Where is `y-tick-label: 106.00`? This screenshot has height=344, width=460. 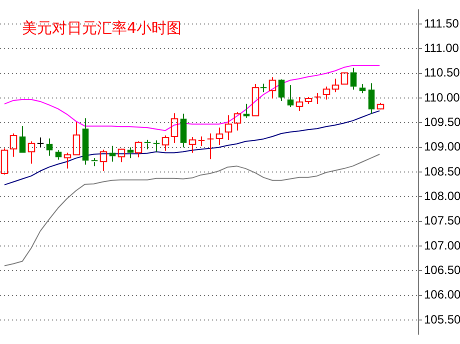 y-tick-label: 106.00 is located at coordinates (442, 295).